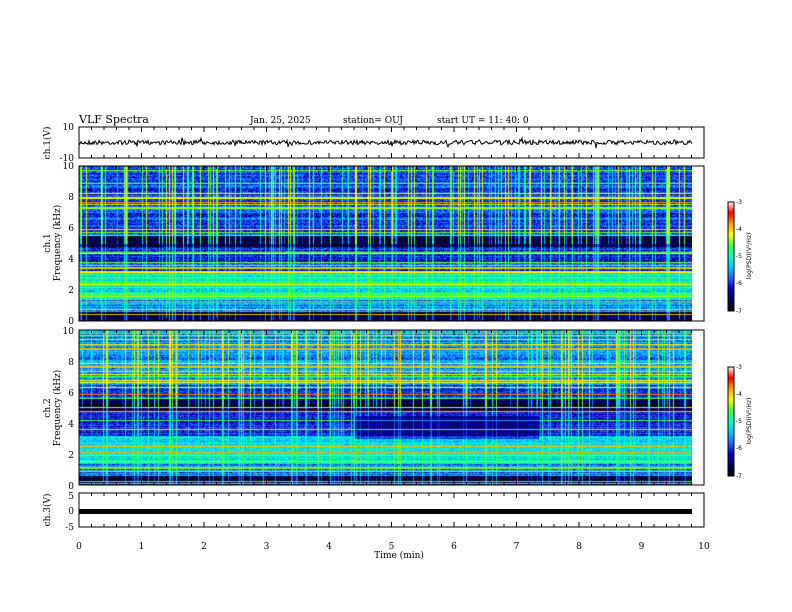  What do you see at coordinates (749, 256) in the screenshot?
I see `ch1-colorbar-label: log(PSD)(V²/Hz)` at bounding box center [749, 256].